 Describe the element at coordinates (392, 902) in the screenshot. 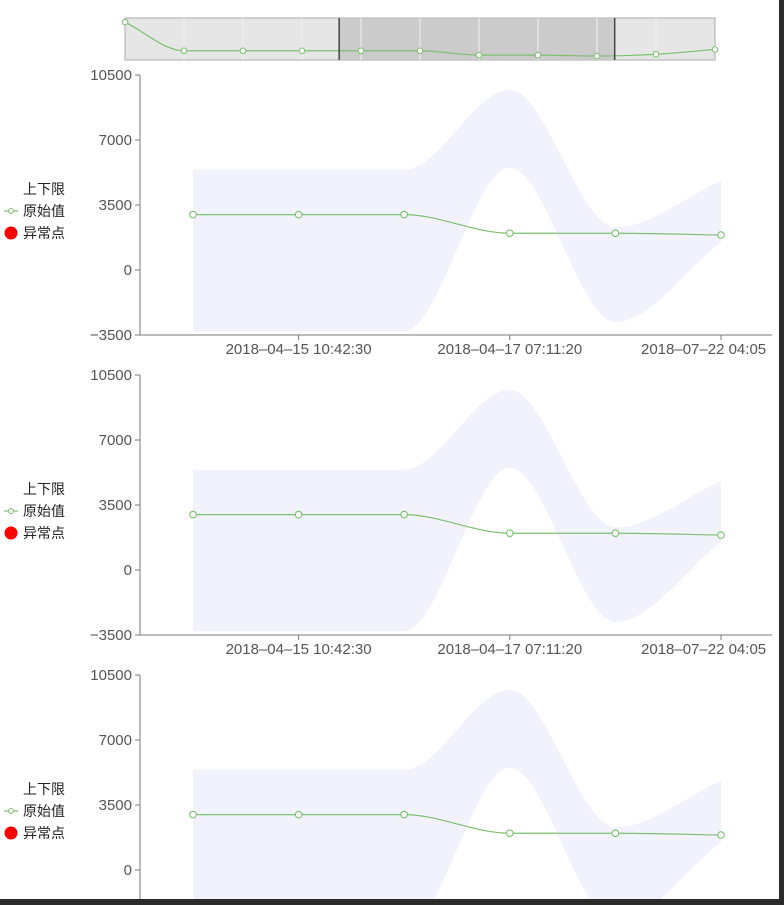

I see `window-bottom-edge` at that location.